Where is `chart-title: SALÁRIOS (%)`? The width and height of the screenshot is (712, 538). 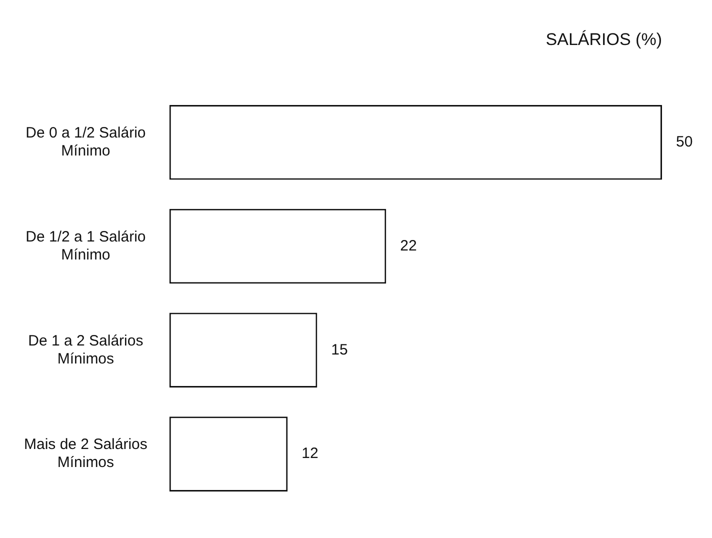 chart-title: SALÁRIOS (%) is located at coordinates (604, 39).